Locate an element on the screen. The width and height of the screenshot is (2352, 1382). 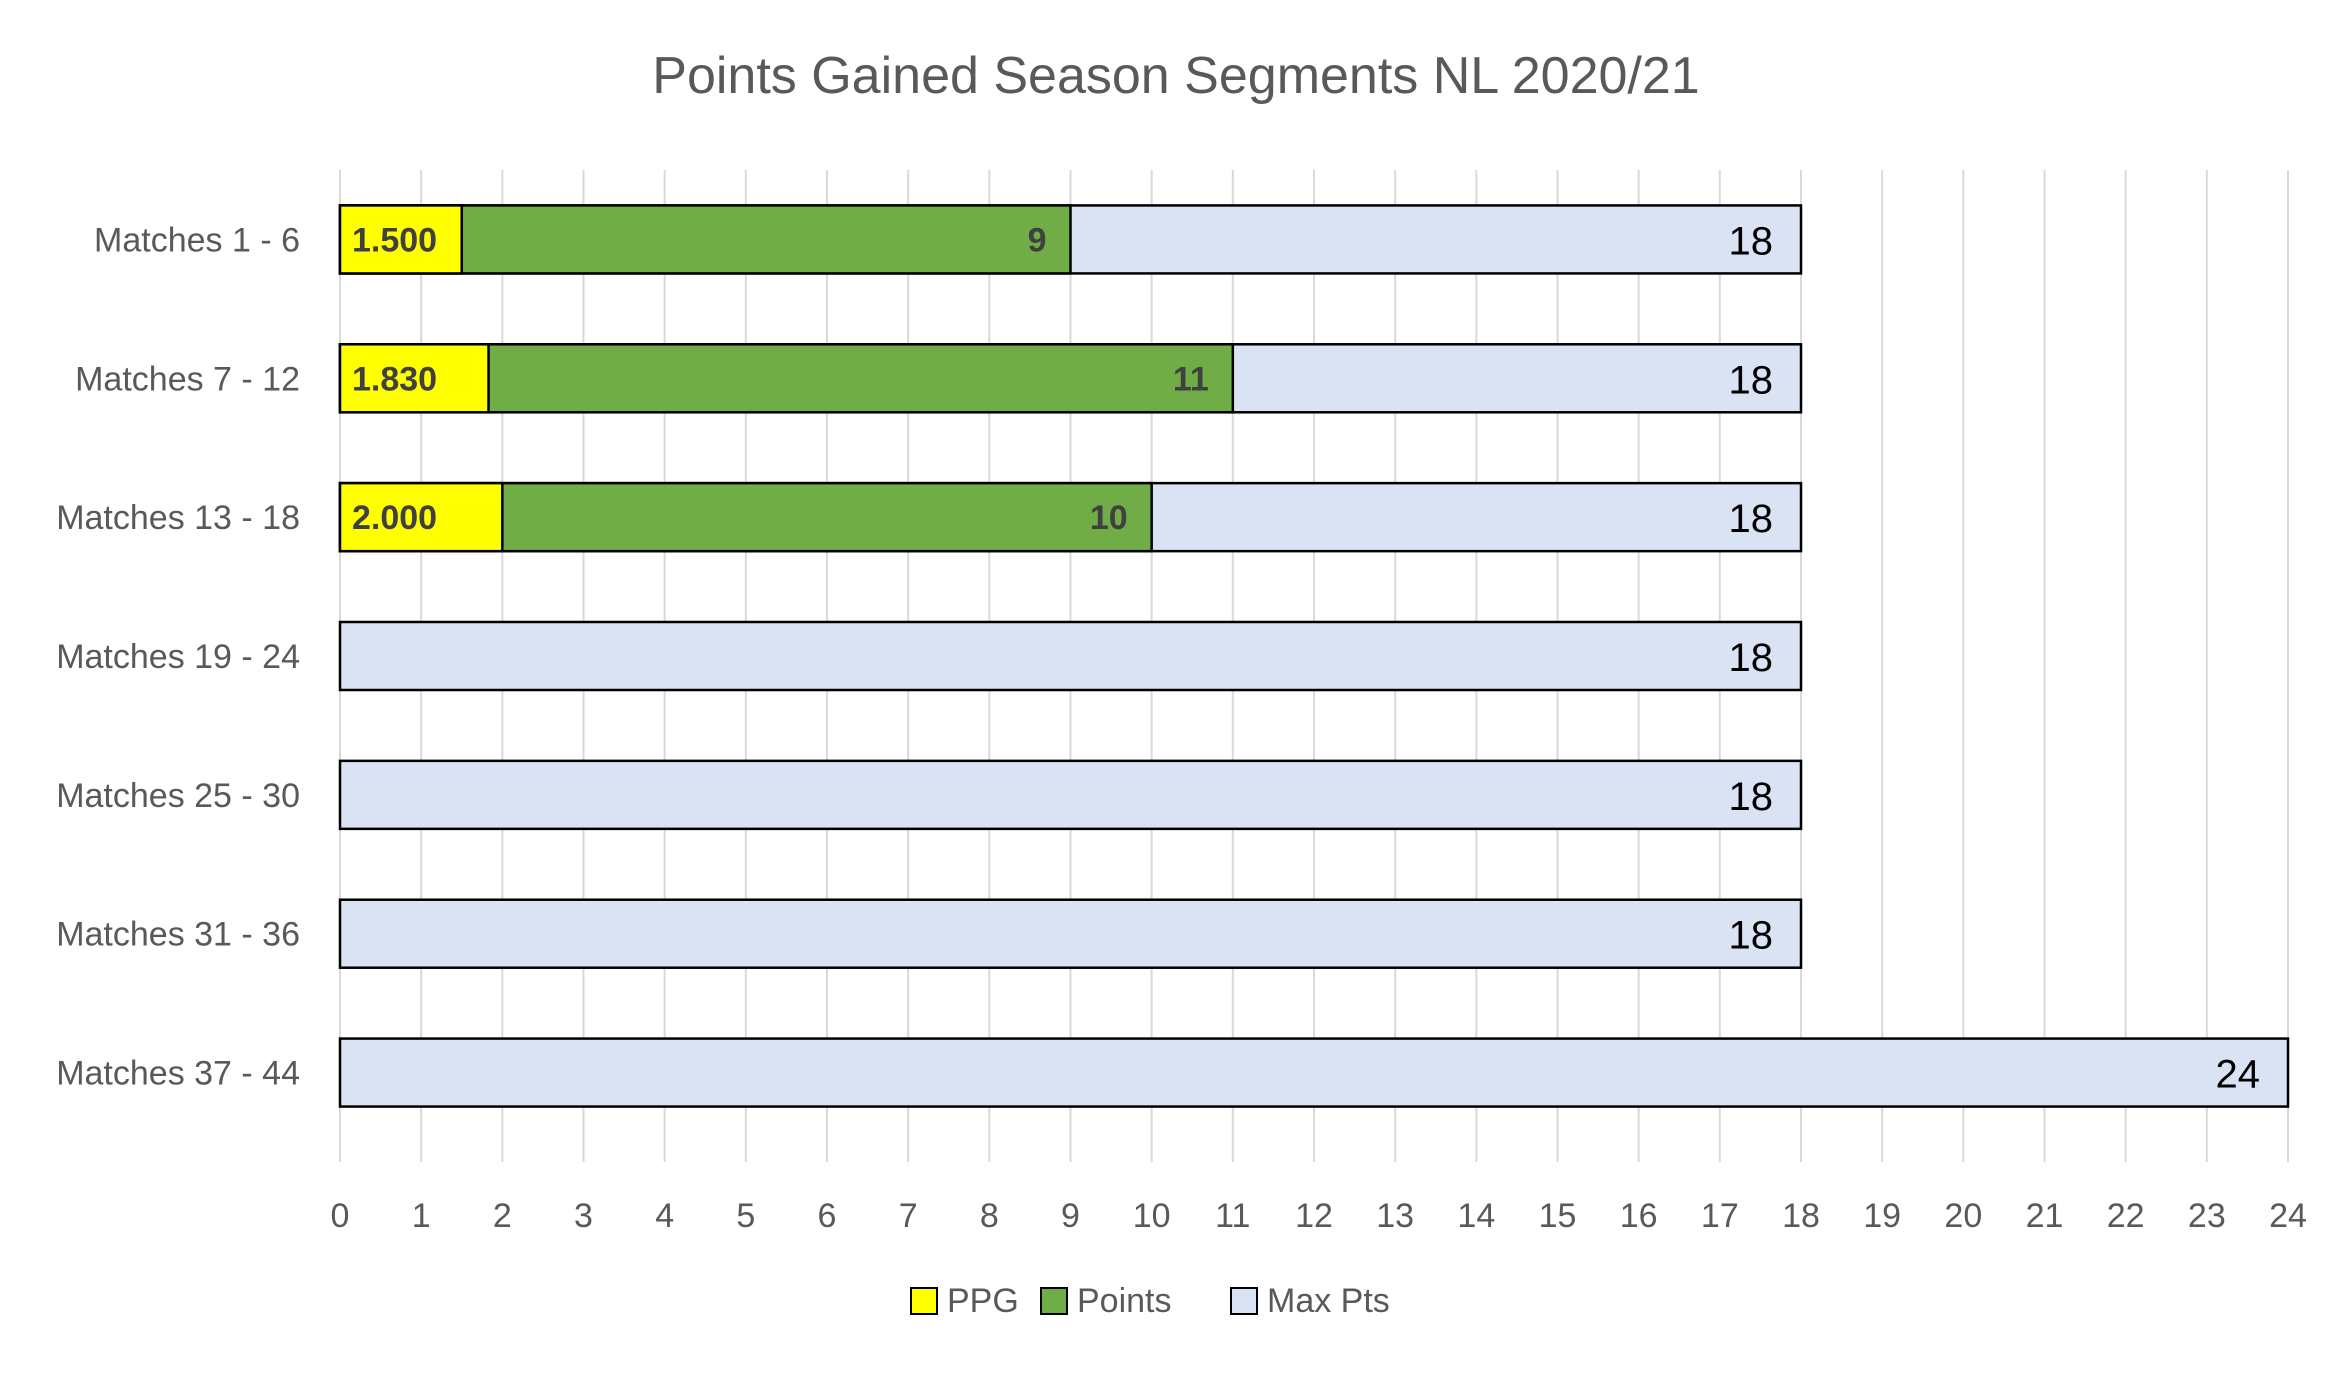
category-label: Matches 13 - 18 is located at coordinates (178, 518).